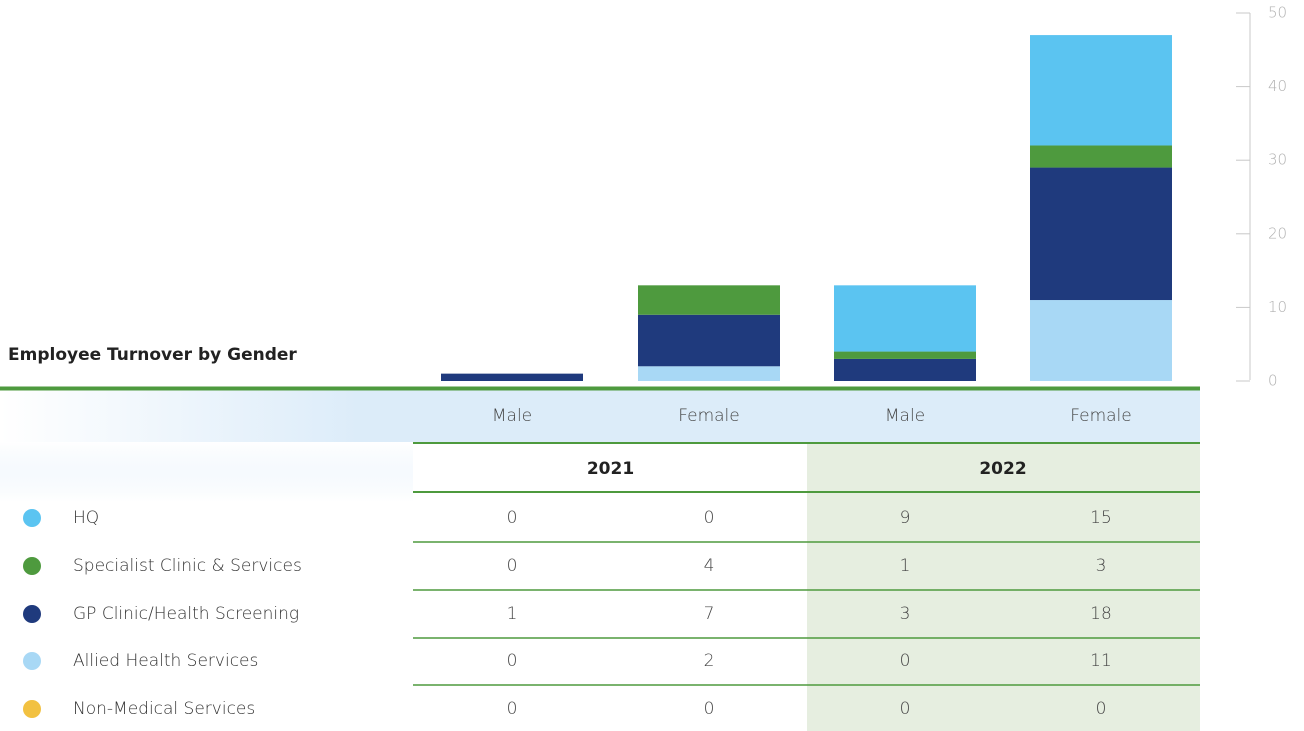 The height and width of the screenshot is (731, 1304). What do you see at coordinates (709, 614) in the screenshot?
I see `table-cell: 7` at bounding box center [709, 614].